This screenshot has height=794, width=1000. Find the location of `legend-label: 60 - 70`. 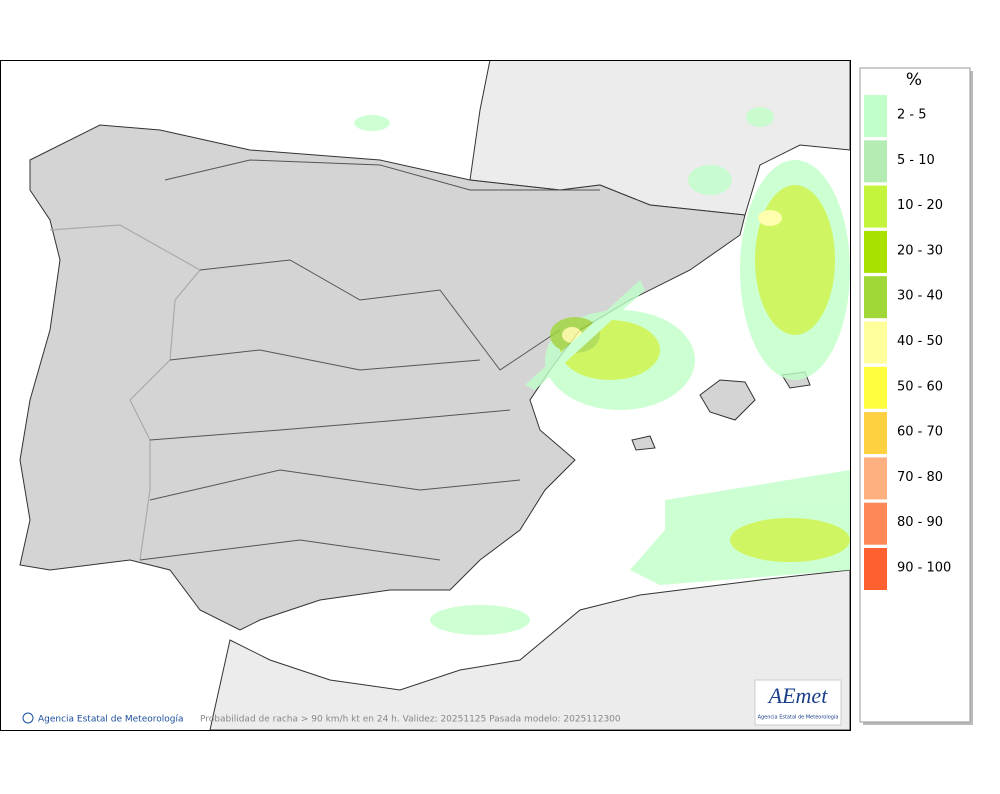

legend-label: 60 - 70 is located at coordinates (920, 432).